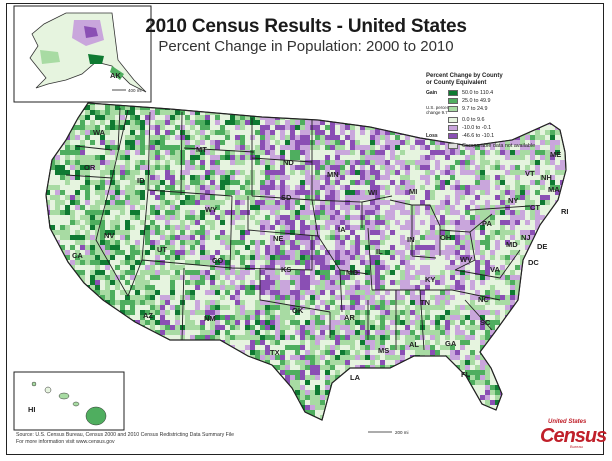  Describe the element at coordinates (278, 238) in the screenshot. I see `state-label-ne: NE` at that location.